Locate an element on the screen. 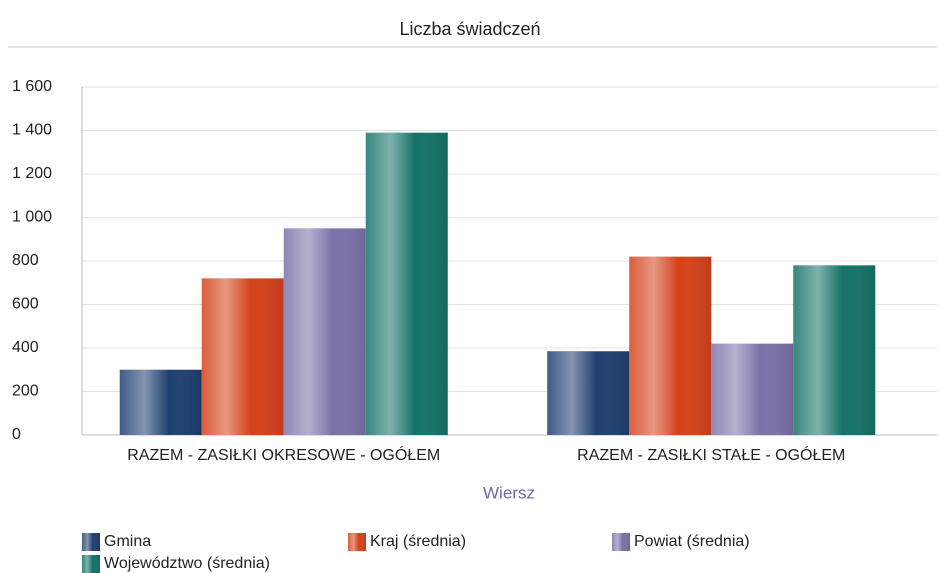 This screenshot has height=573, width=939. y-tick-label: 600 is located at coordinates (25, 304).